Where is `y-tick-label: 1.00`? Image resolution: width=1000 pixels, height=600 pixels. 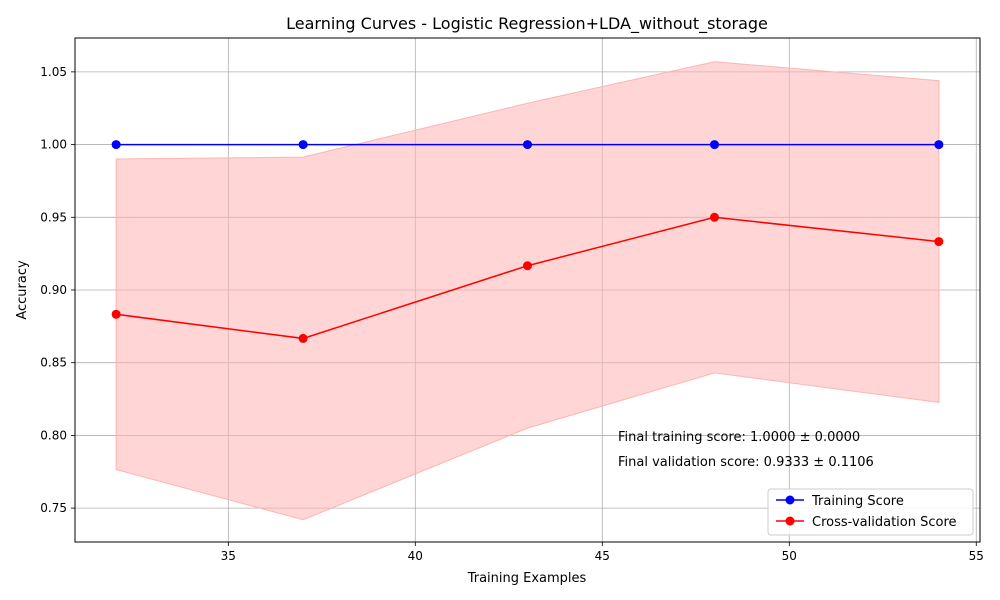 y-tick-label: 1.00 is located at coordinates (53, 145).